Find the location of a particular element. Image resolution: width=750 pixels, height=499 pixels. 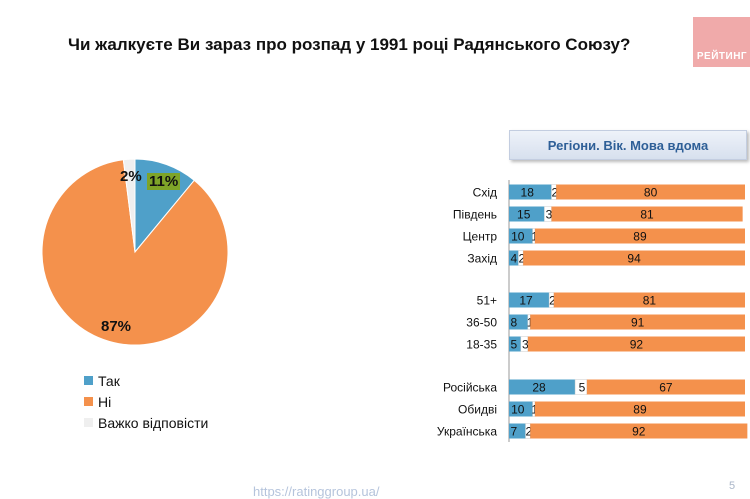

legend-item-hard: Важко відповісти is located at coordinates (146, 422).